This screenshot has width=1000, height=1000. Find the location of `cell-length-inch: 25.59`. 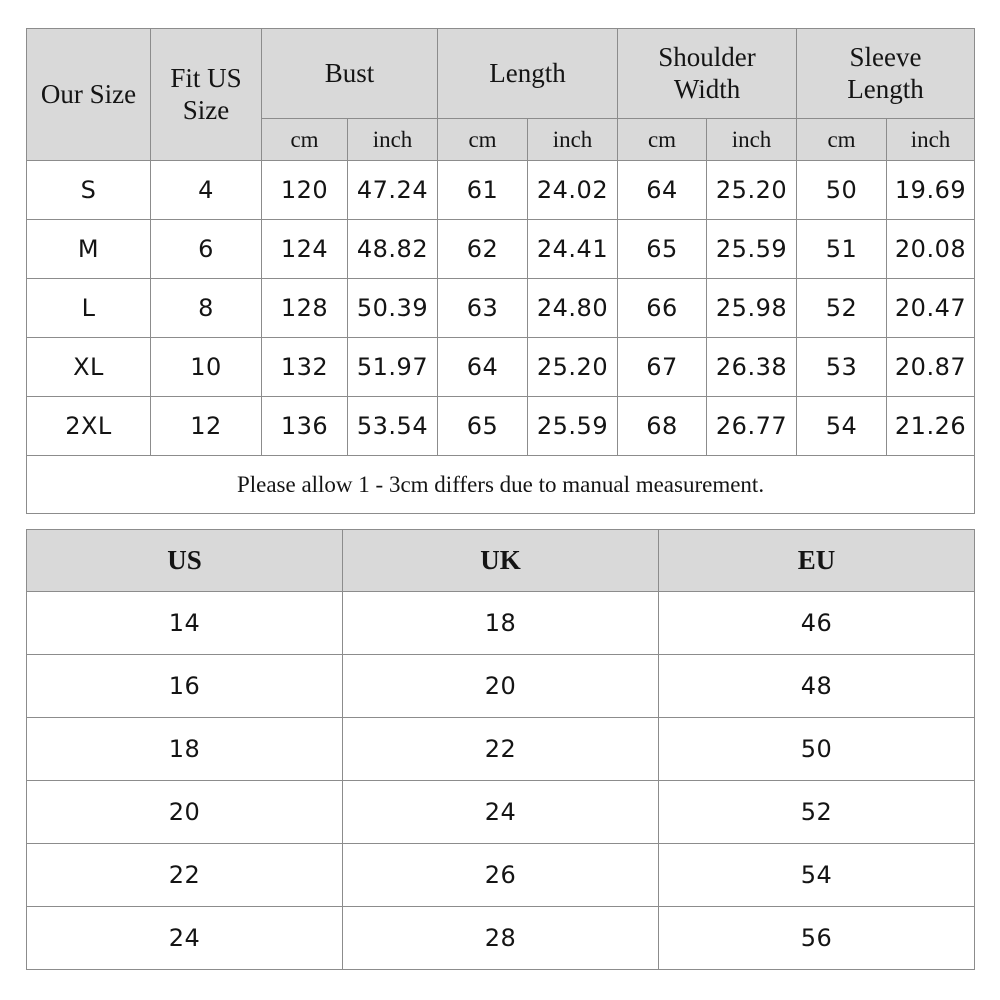

cell-length-inch: 25.59 is located at coordinates (572, 426).